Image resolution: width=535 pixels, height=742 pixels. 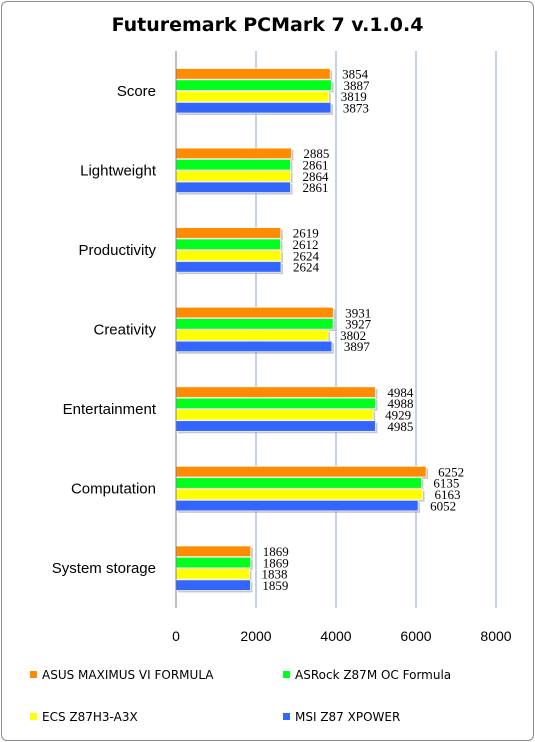 I want to click on x-tick-label: 0, so click(x=176, y=636).